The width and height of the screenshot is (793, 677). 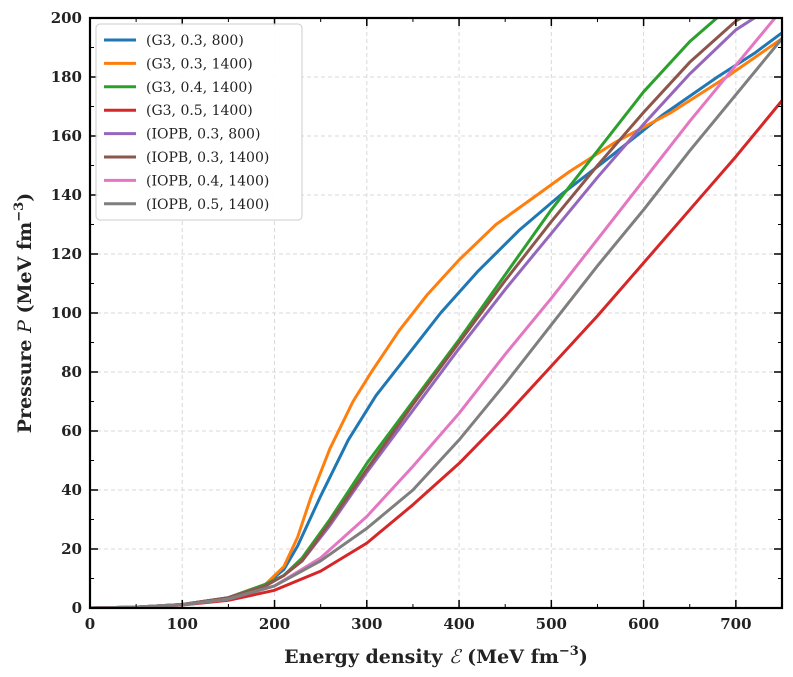 I want to click on x-axis-title: Energy density ℰ (MeV fm−3), so click(x=436, y=656).